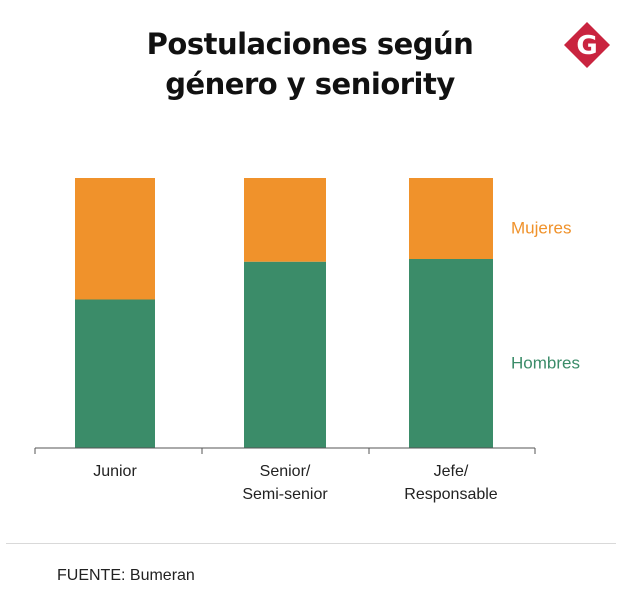 The width and height of the screenshot is (620, 616). What do you see at coordinates (285, 494) in the screenshot?
I see `x-tick-label-1-1: Semi-senior` at bounding box center [285, 494].